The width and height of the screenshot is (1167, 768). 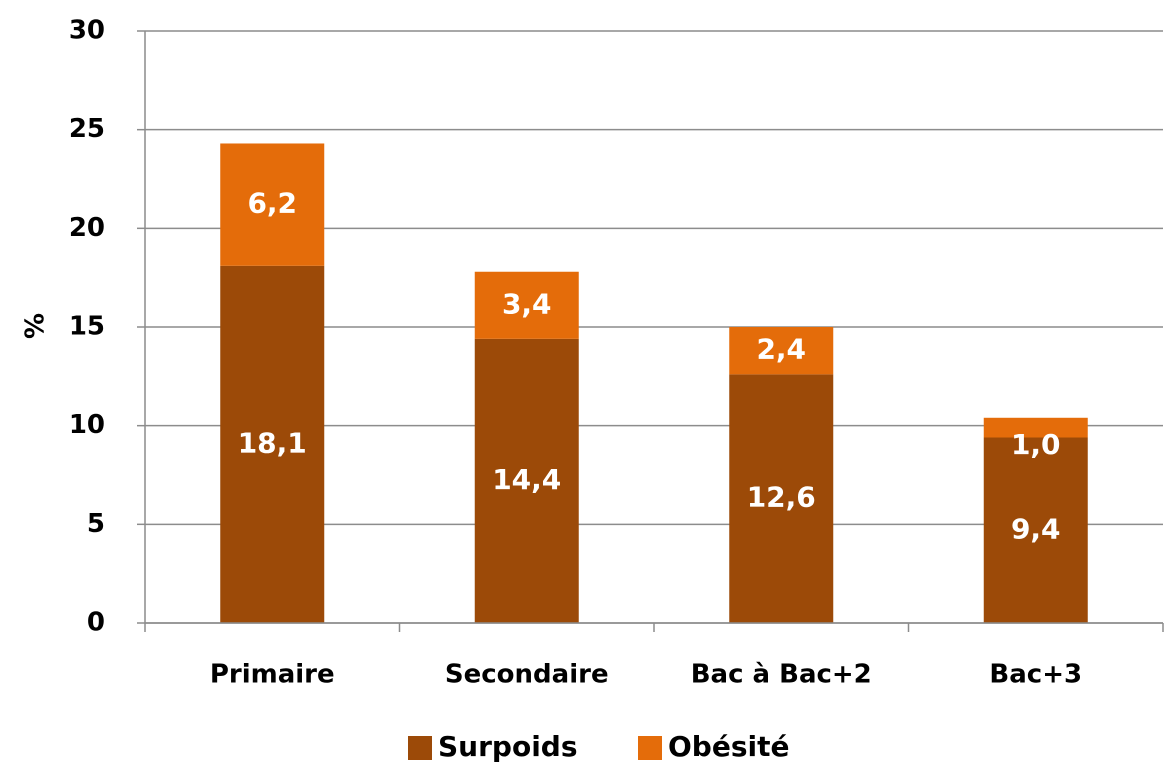 I want to click on y-tick-label: 25, so click(x=87, y=129).